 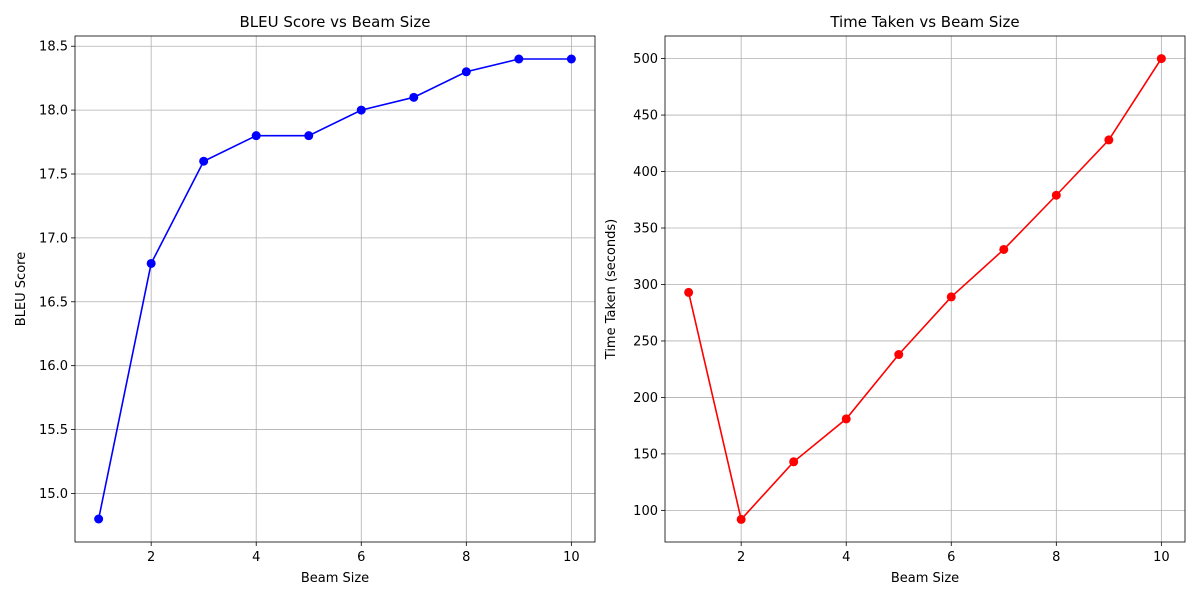 I want to click on bleu-x-tick-label: 8, so click(x=466, y=557).